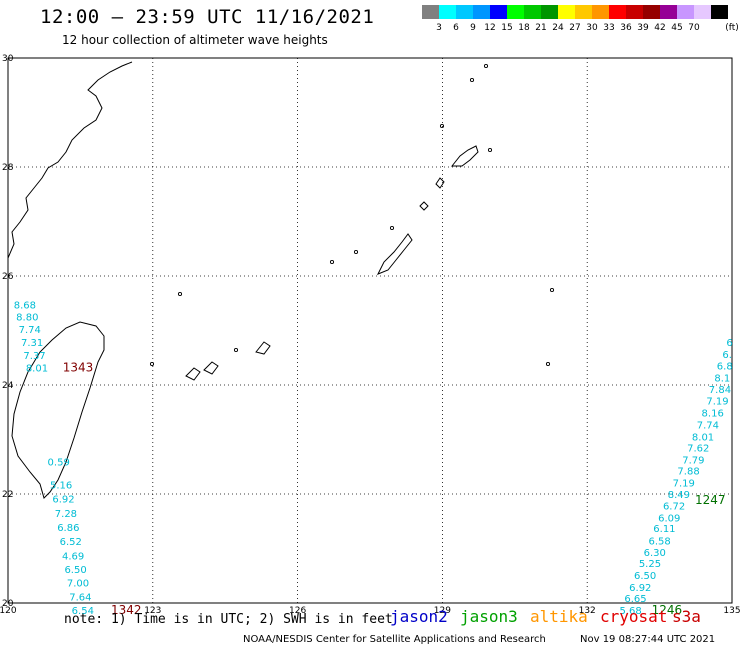 This screenshot has width=740, height=650. Describe the element at coordinates (727, 355) in the screenshot. I see `swh-value: 6.` at that location.